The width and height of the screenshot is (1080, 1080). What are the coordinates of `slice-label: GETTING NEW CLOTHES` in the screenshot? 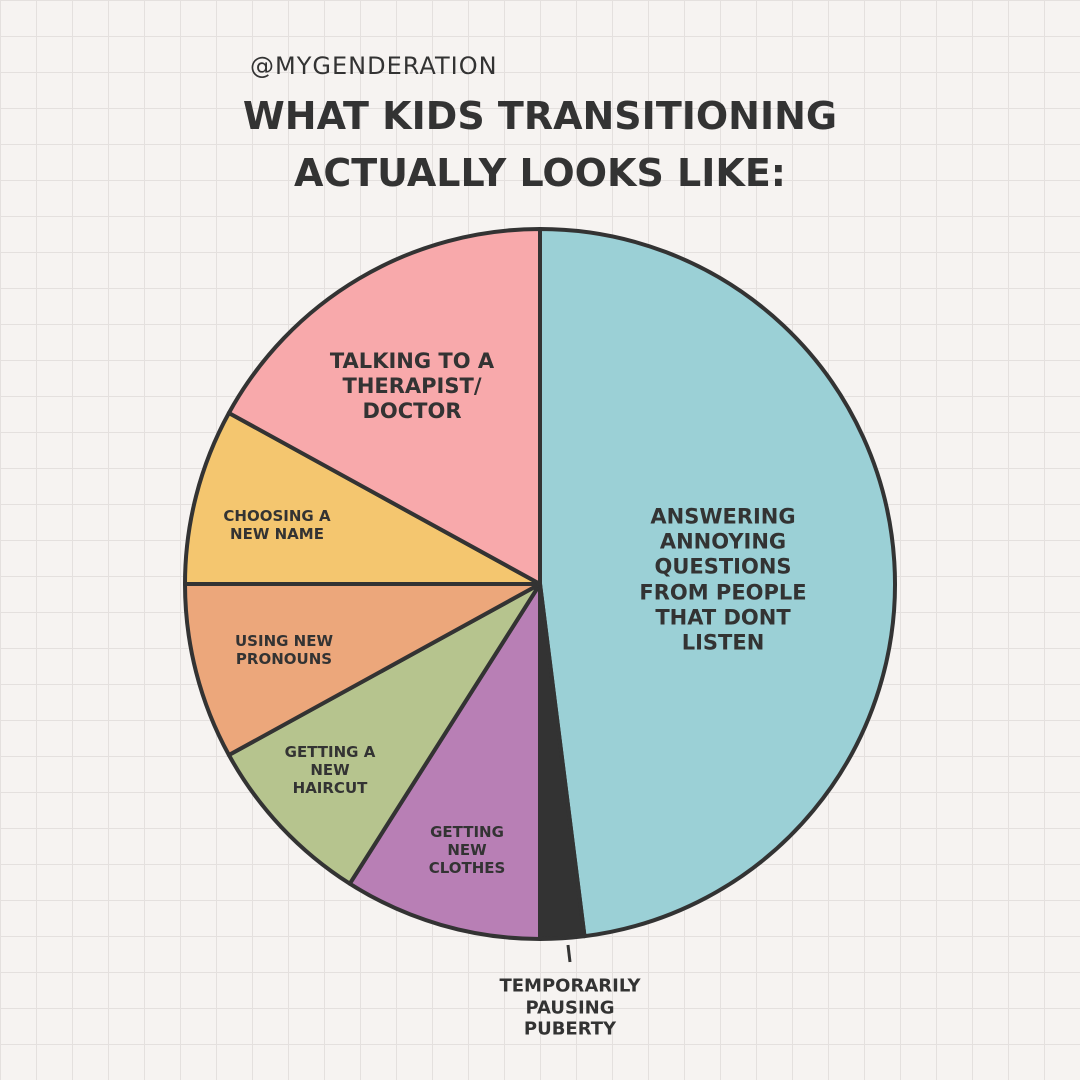 It's located at (467, 850).